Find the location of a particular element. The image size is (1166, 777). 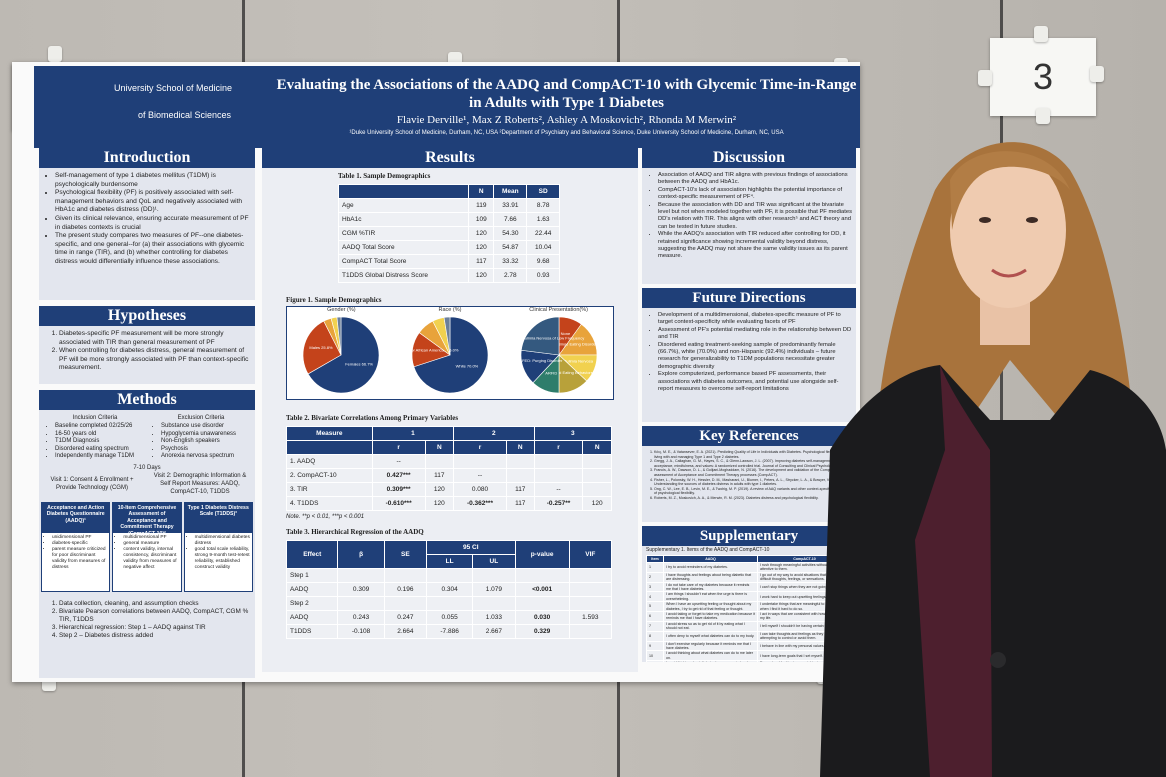

inclusion-item: 16-50 years old is located at coordinates (100, 435).